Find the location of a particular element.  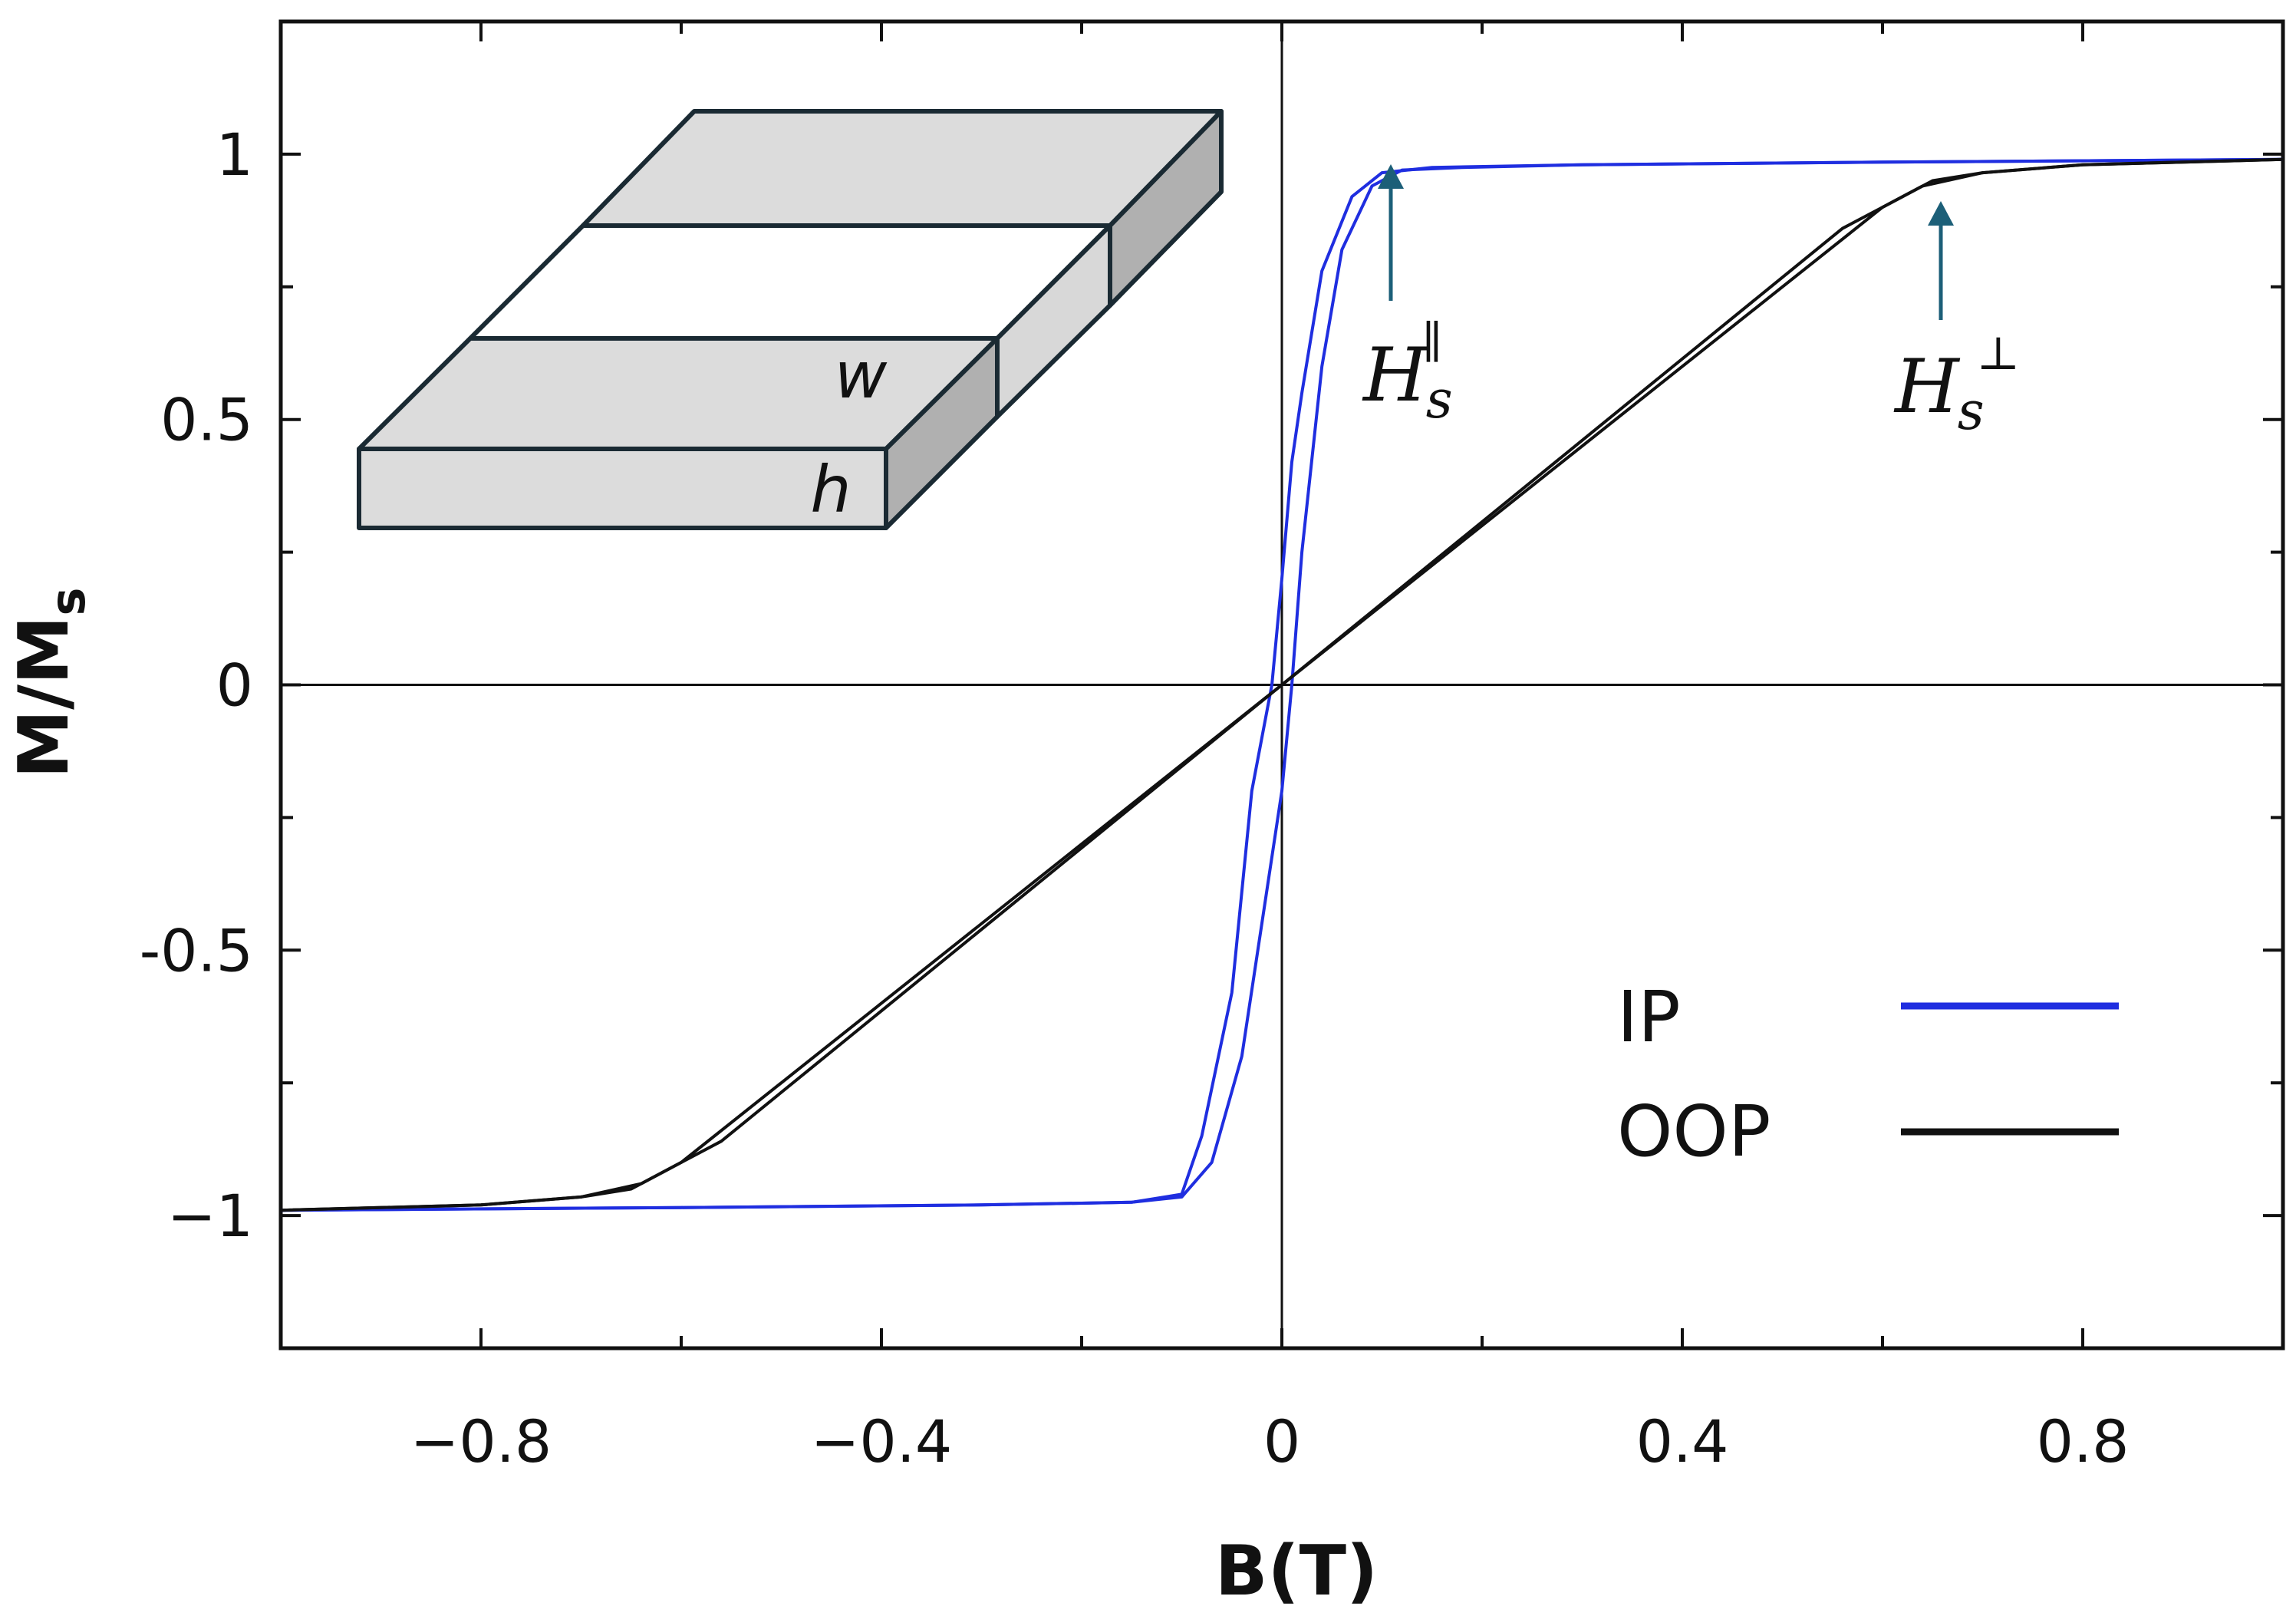

x-tick-label: −0.8 is located at coordinates (481, 1441).